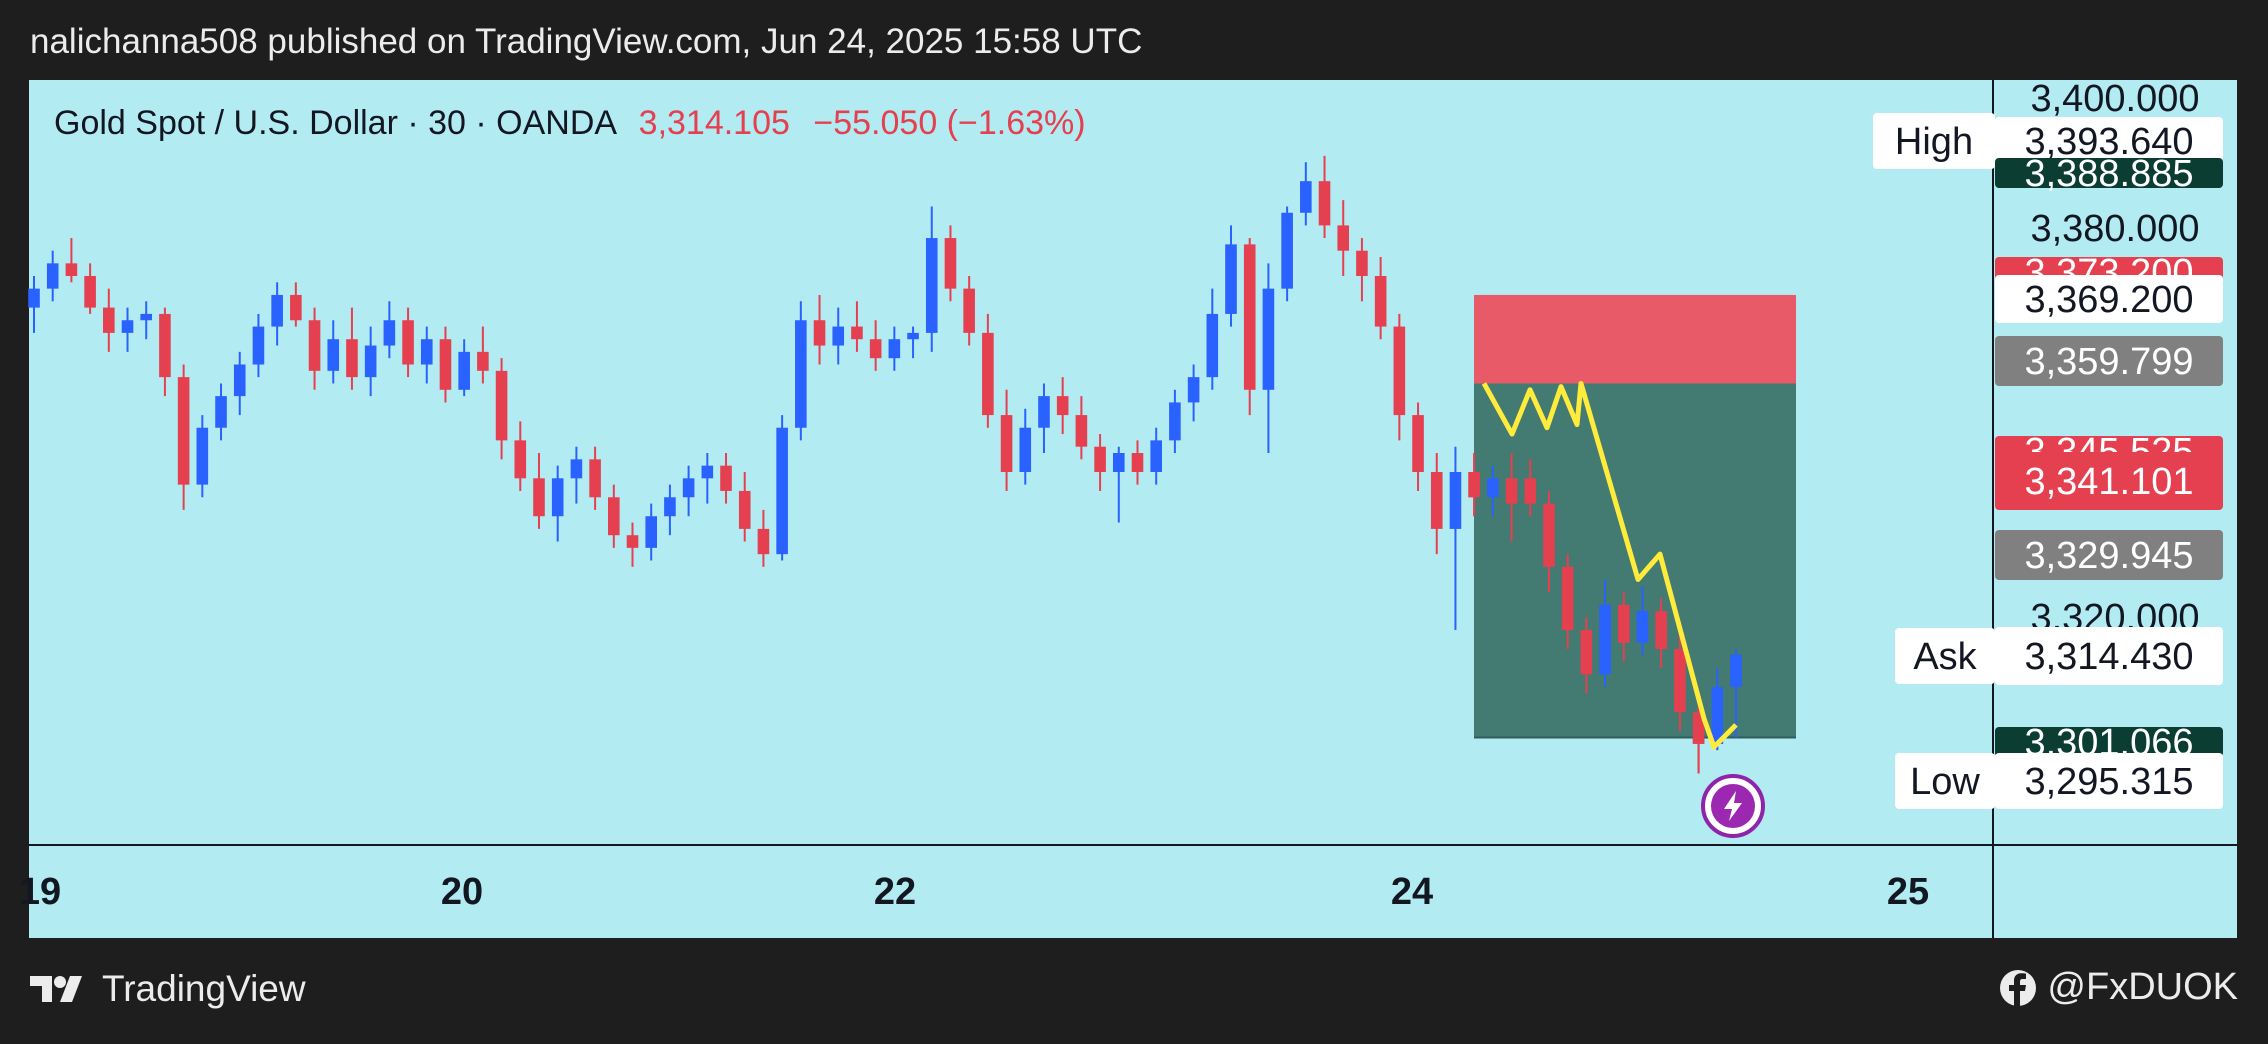 This screenshot has width=2268, height=1044. I want to click on tradingview-logo: TradingView, so click(168, 989).